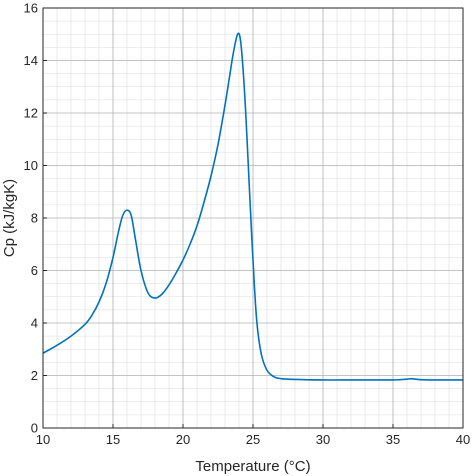 The width and height of the screenshot is (474, 476). Describe the element at coordinates (31, 113) in the screenshot. I see `y-tick-label: 12` at that location.